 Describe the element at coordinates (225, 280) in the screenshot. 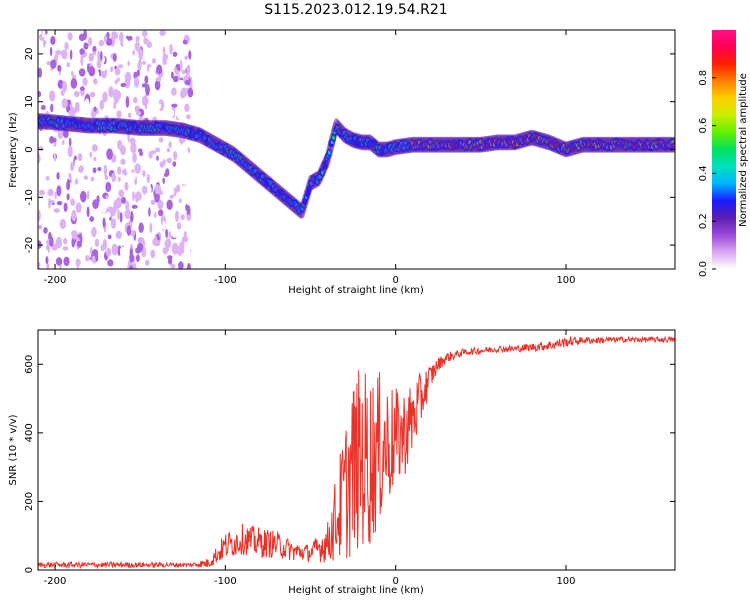

I see `x-tick-label: -100` at that location.